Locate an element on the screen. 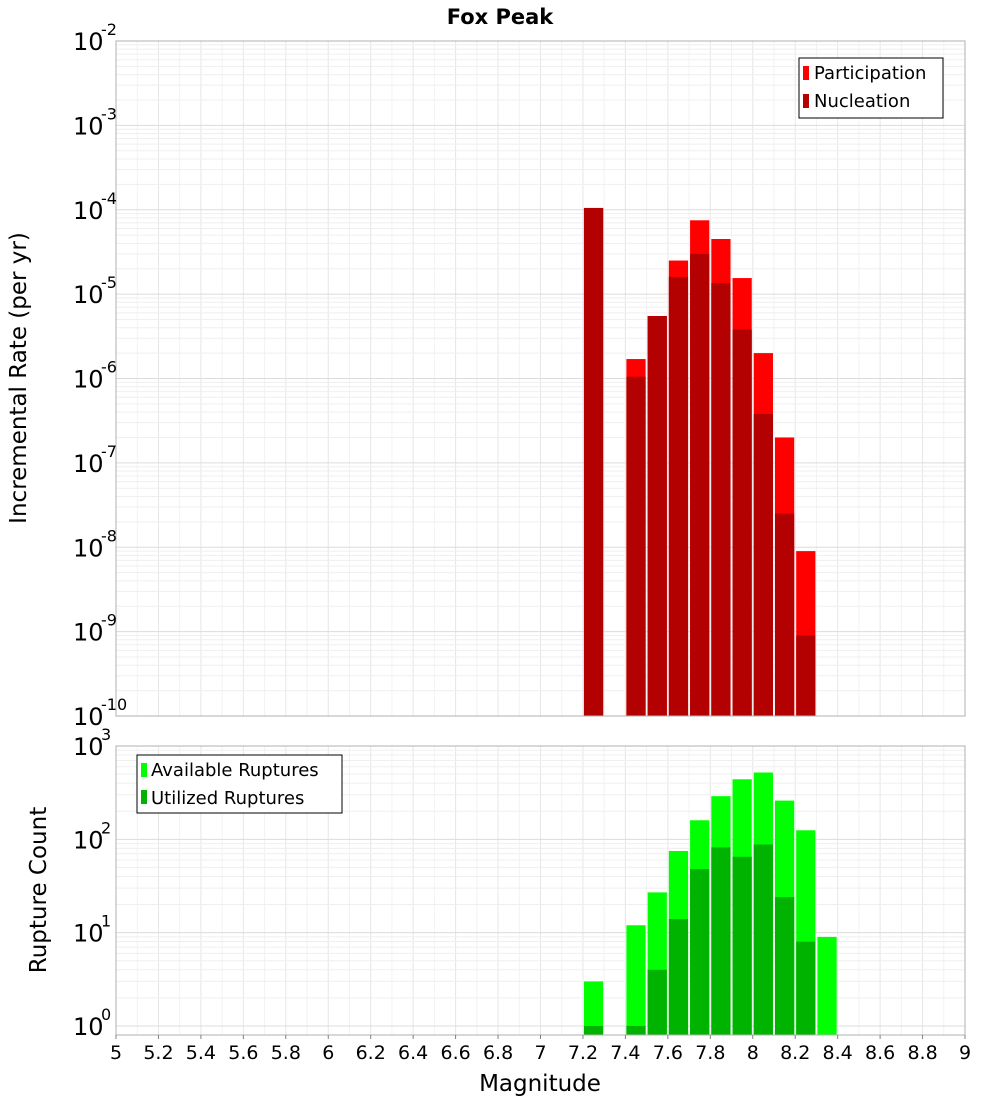 This screenshot has height=1100, width=1000. x-tick-label: 5.6 is located at coordinates (243, 1053).